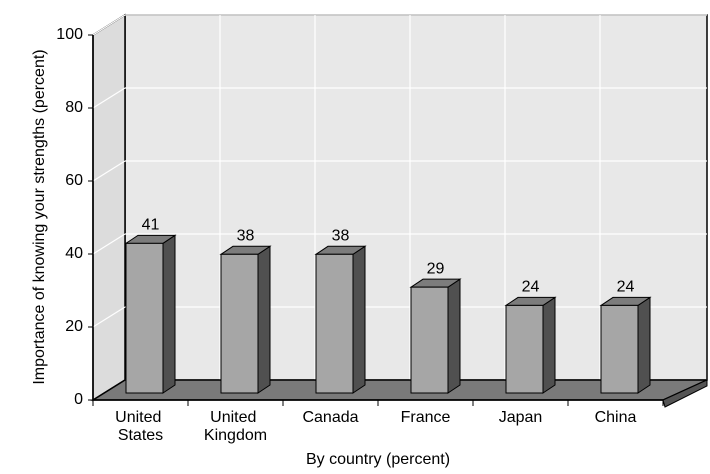  I want to click on x-axis-label: By country (percent), so click(378, 459).